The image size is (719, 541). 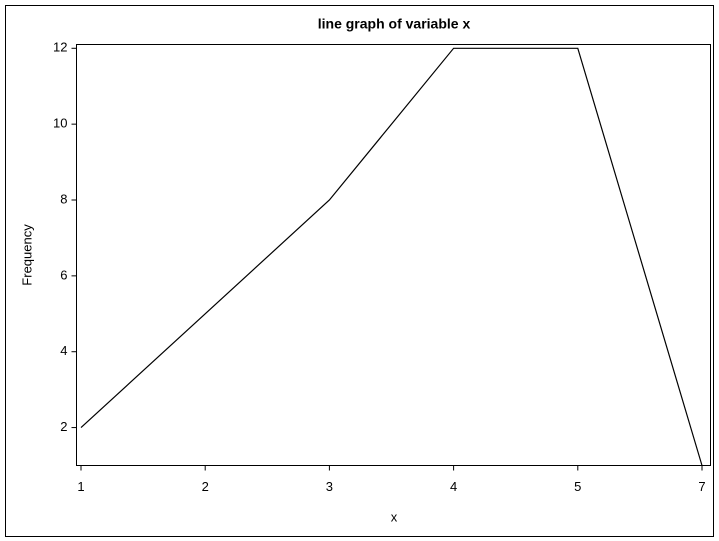 I want to click on y-tick-label: 8, so click(x=63, y=198).